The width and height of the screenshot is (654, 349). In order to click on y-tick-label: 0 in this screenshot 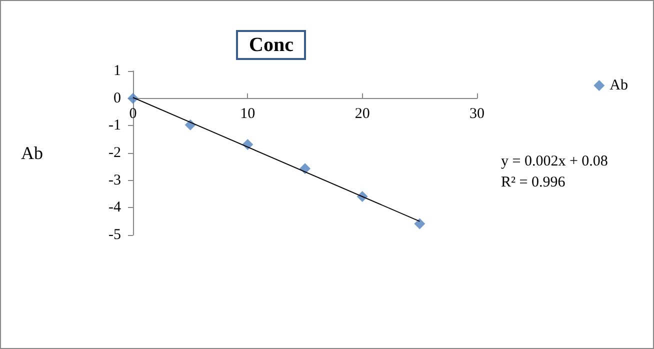, I will do `click(117, 98)`.